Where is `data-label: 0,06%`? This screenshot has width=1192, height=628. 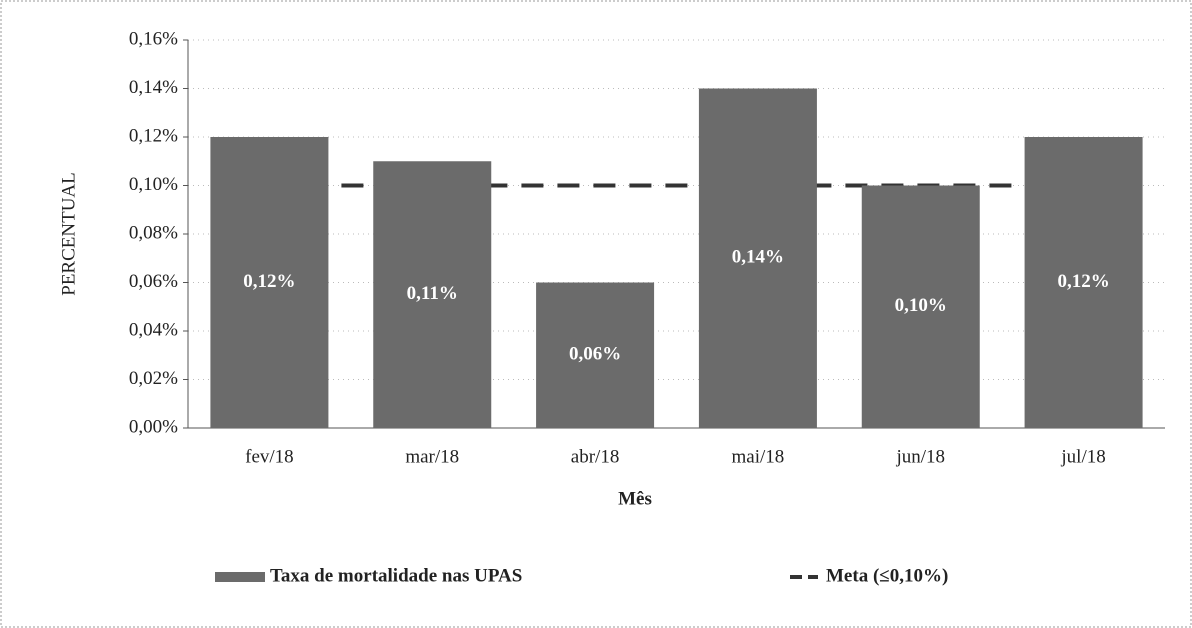
data-label: 0,06% is located at coordinates (595, 354).